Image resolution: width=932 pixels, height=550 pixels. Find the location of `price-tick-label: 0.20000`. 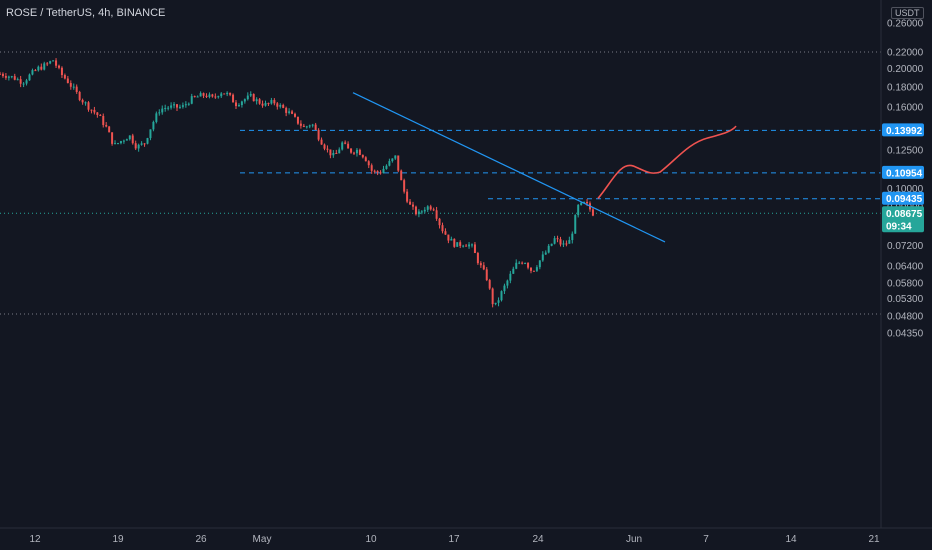

price-tick-label: 0.20000 is located at coordinates (905, 69).